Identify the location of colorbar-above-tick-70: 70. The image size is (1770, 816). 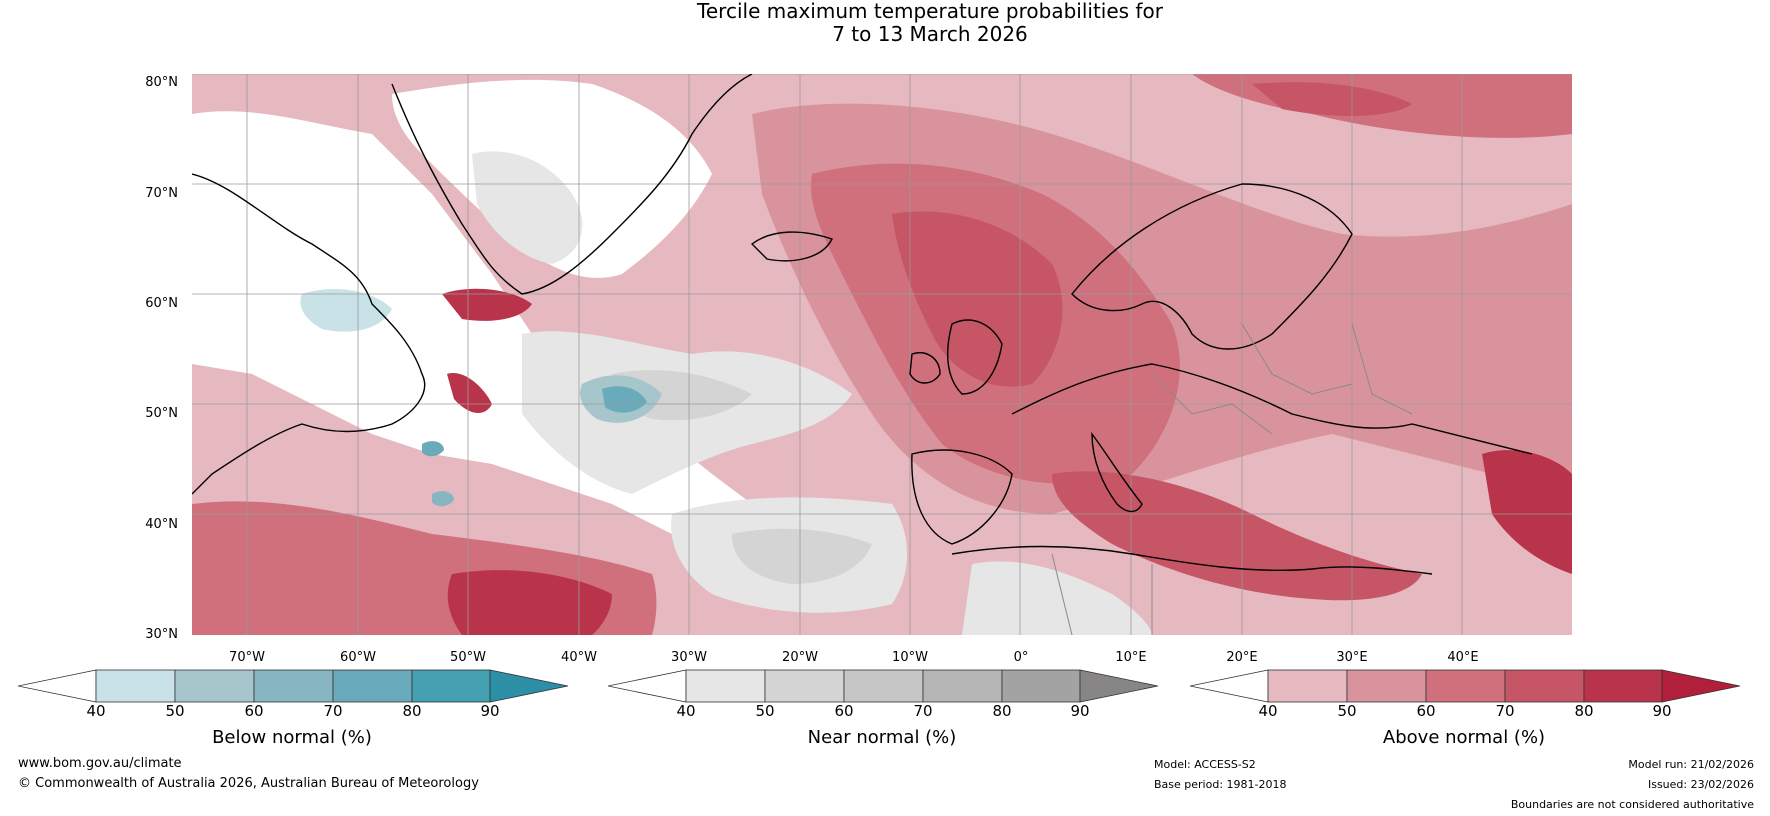
(1505, 711).